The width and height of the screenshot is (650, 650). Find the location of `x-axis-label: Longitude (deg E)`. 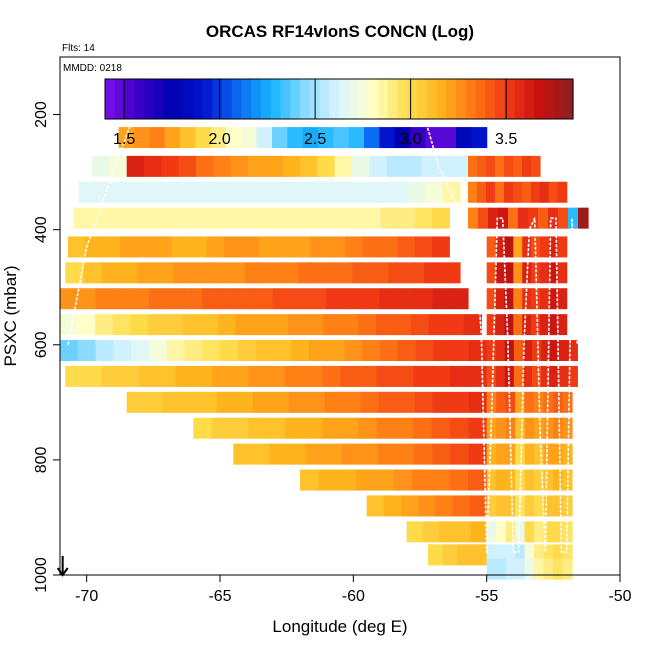

x-axis-label: Longitude (deg E) is located at coordinates (339, 626).